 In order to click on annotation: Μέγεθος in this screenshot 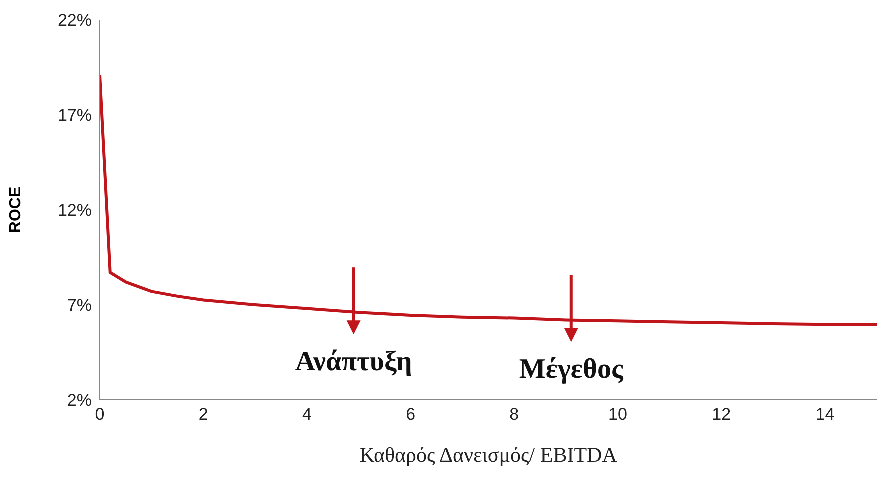, I will do `click(571, 370)`.